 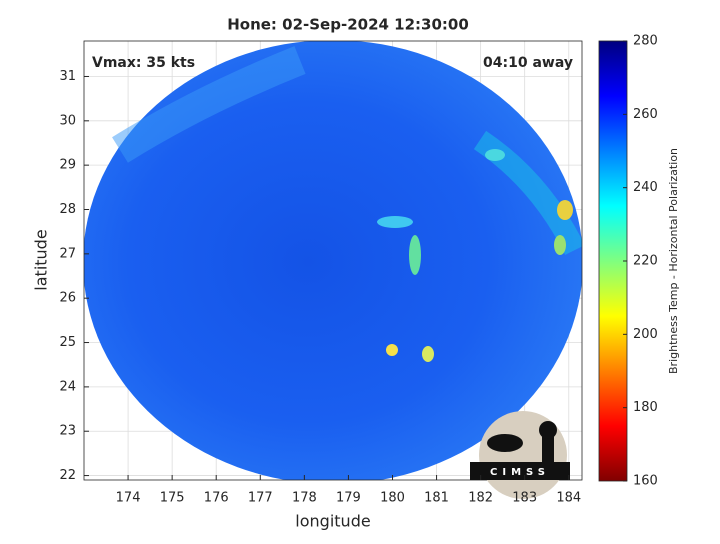 What do you see at coordinates (67, 209) in the screenshot?
I see `y-tick-label: 28` at bounding box center [67, 209].